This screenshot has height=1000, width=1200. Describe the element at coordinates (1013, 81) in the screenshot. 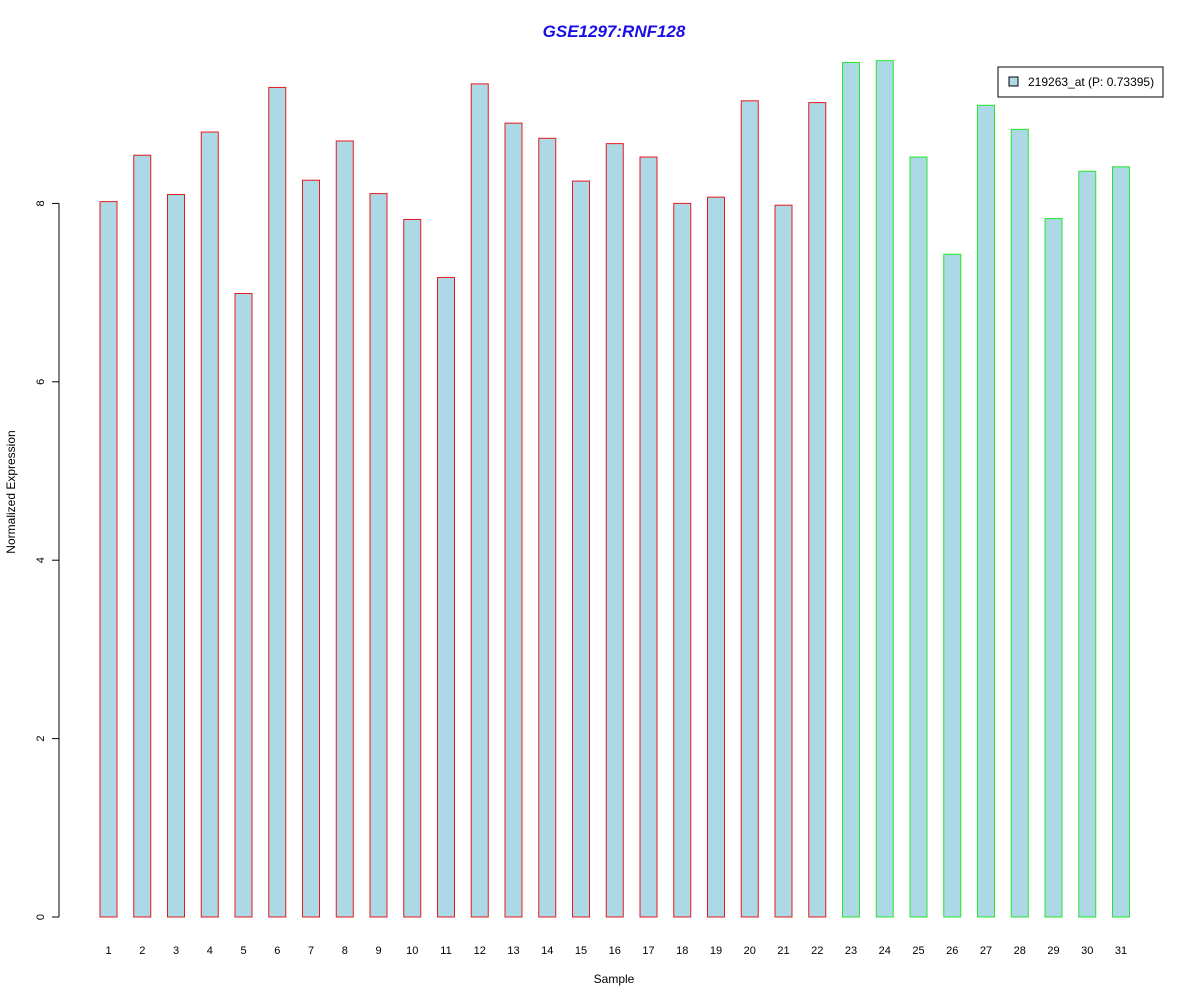

I see `legend-swatch` at that location.